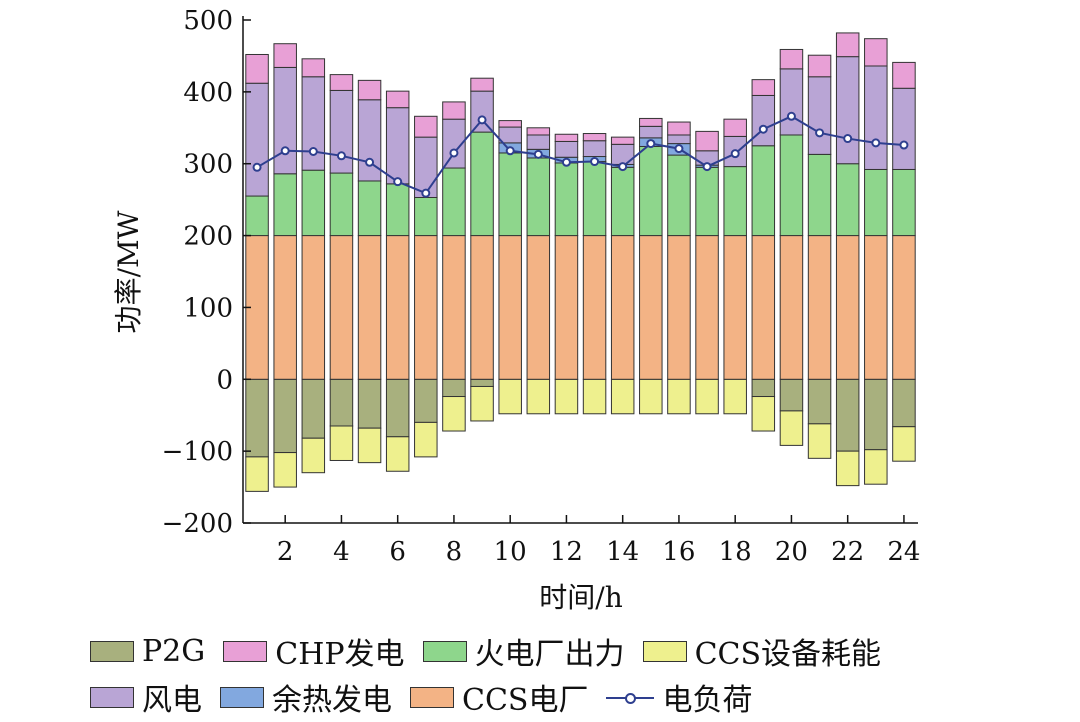 The image size is (1080, 722). Describe the element at coordinates (197, 524) in the screenshot. I see `y-tick-label: −200` at that location.